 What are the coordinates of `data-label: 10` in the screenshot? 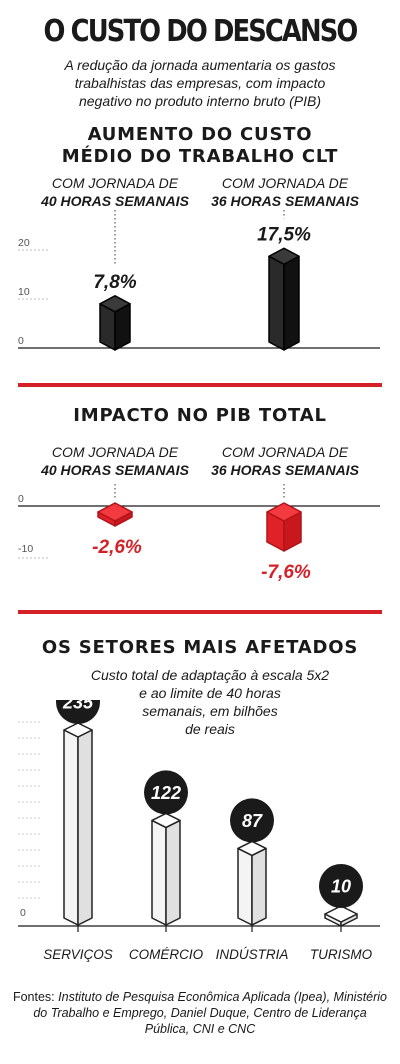 It's located at (341, 887).